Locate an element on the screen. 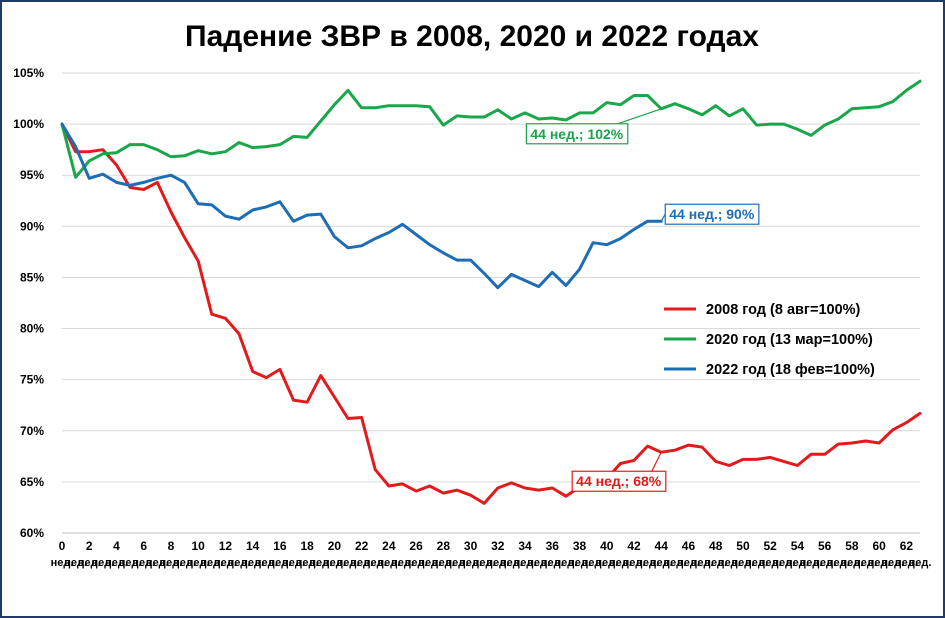 Image resolution: width=945 pixels, height=618 pixels. x-tick-label: 52 is located at coordinates (771, 546).